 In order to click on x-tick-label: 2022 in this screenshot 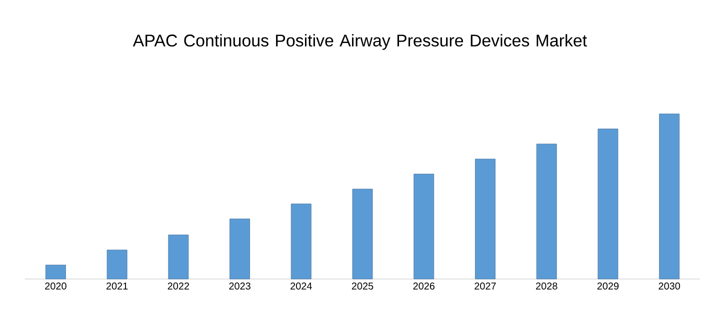, I will do `click(178, 286)`.